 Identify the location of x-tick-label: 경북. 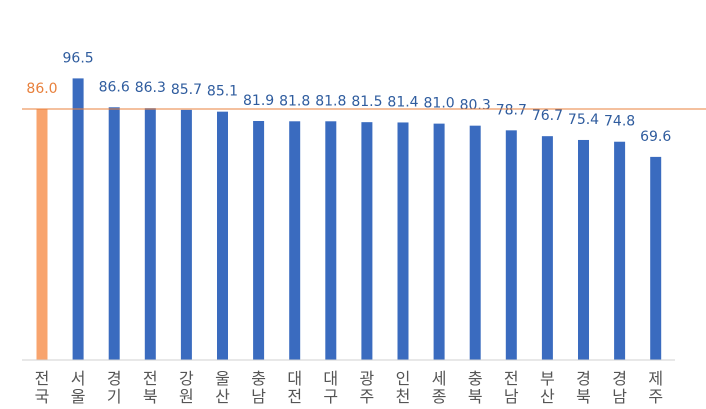
(583, 387).